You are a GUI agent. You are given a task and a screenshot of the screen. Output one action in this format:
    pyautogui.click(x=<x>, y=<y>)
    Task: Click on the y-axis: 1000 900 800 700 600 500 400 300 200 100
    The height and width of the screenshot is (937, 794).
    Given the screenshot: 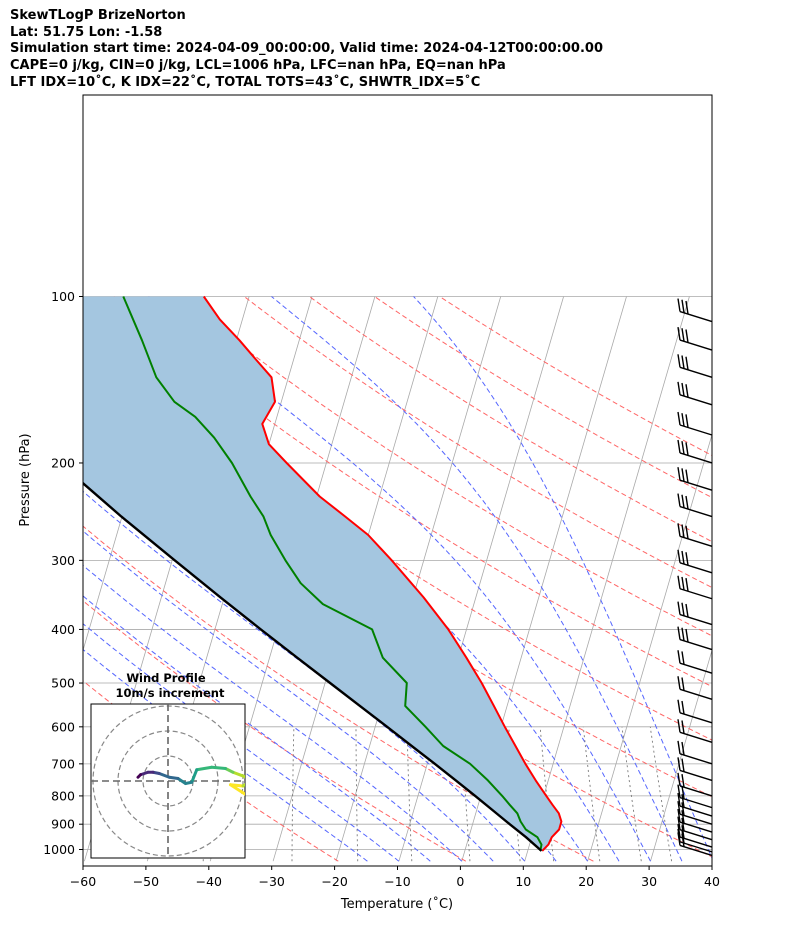 What is the action you would take?
    pyautogui.click(x=63, y=573)
    